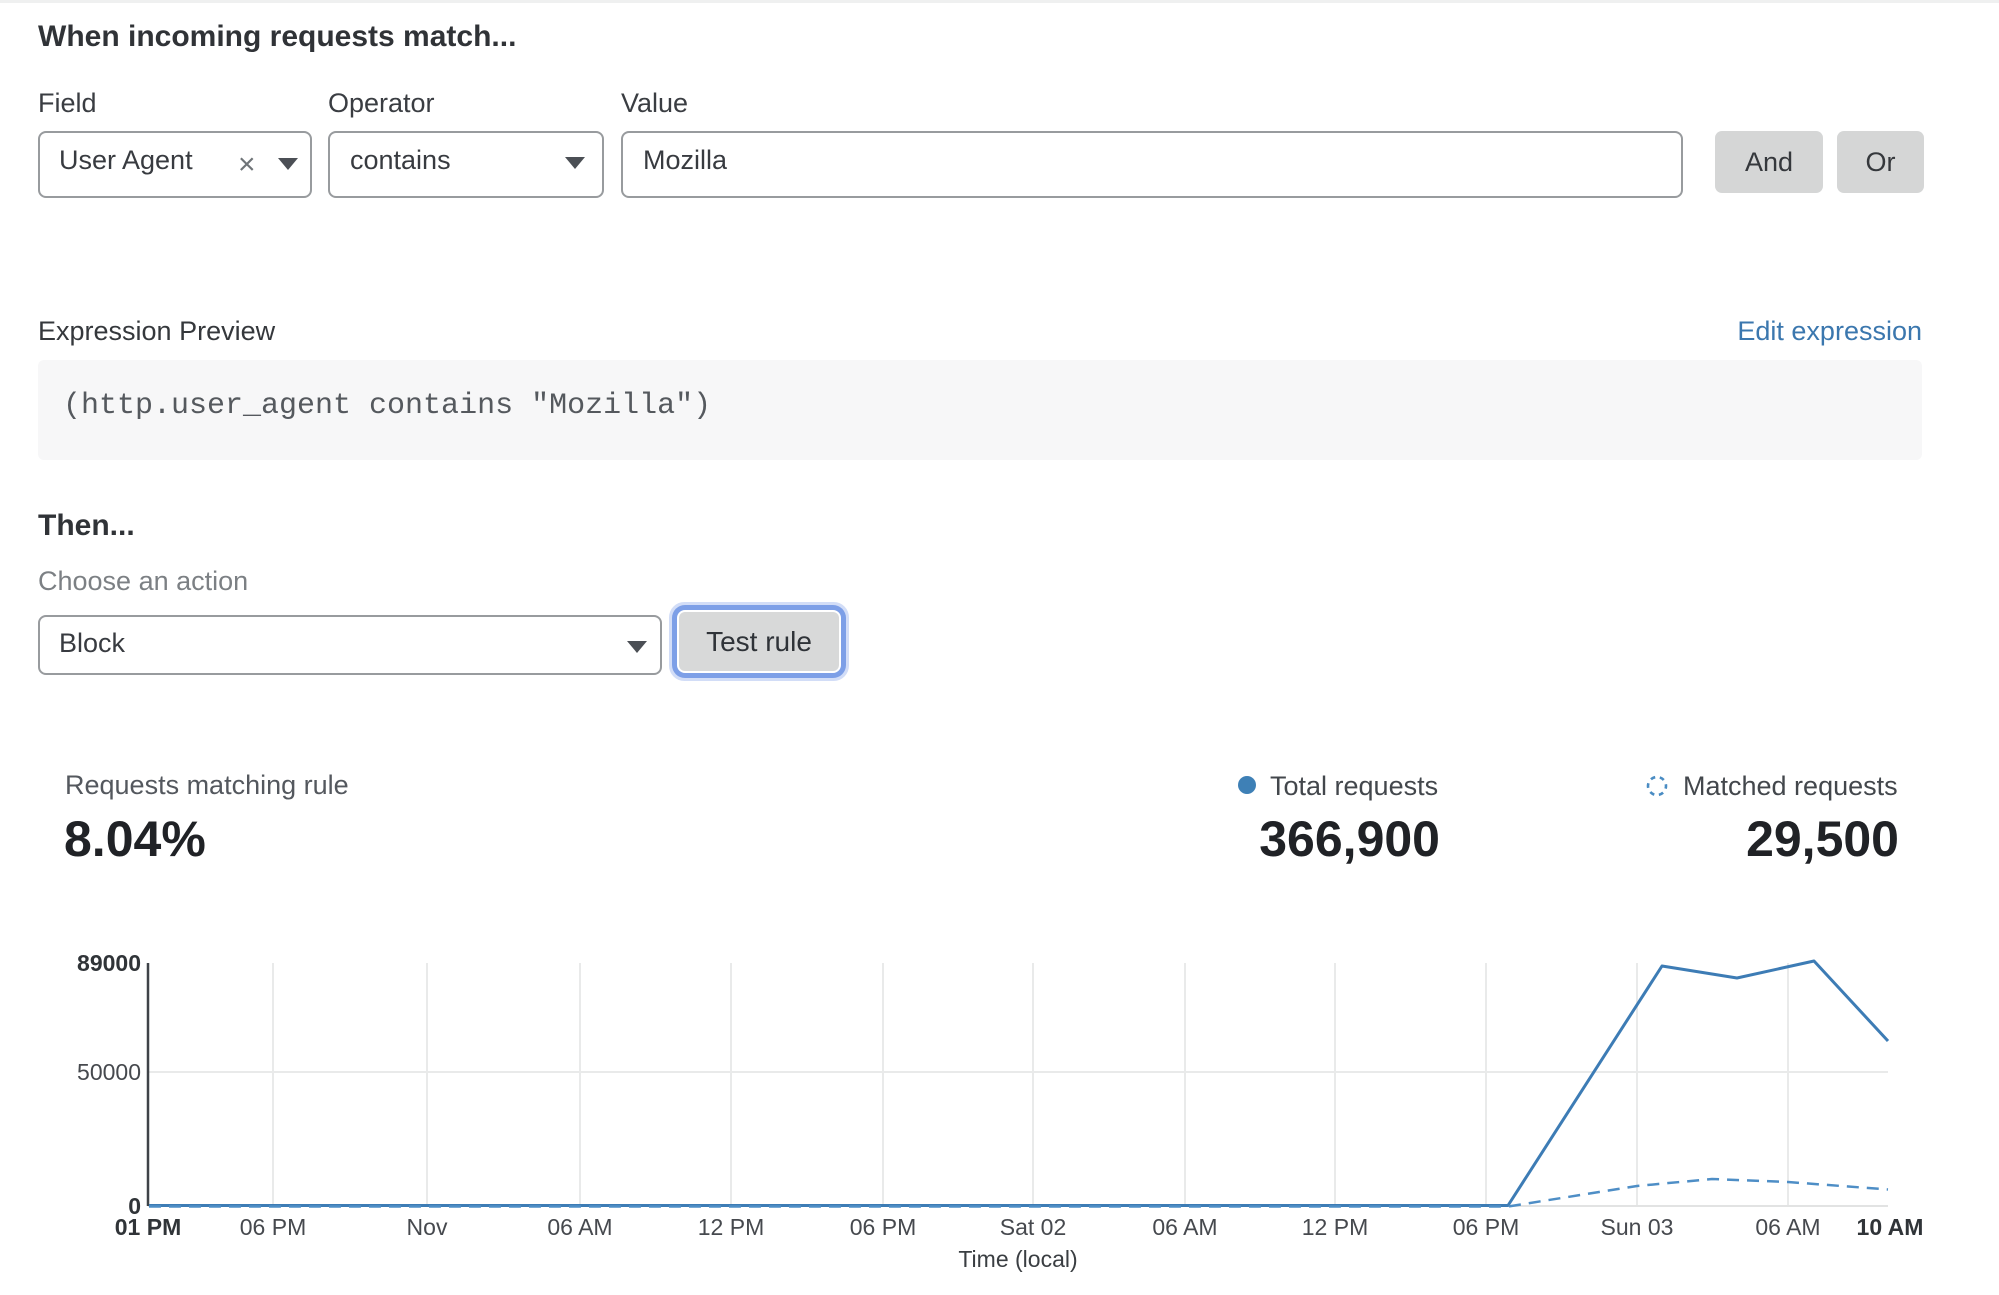 This screenshot has height=1295, width=1999. Describe the element at coordinates (427, 1227) in the screenshot. I see `svg-text: Nov` at that location.